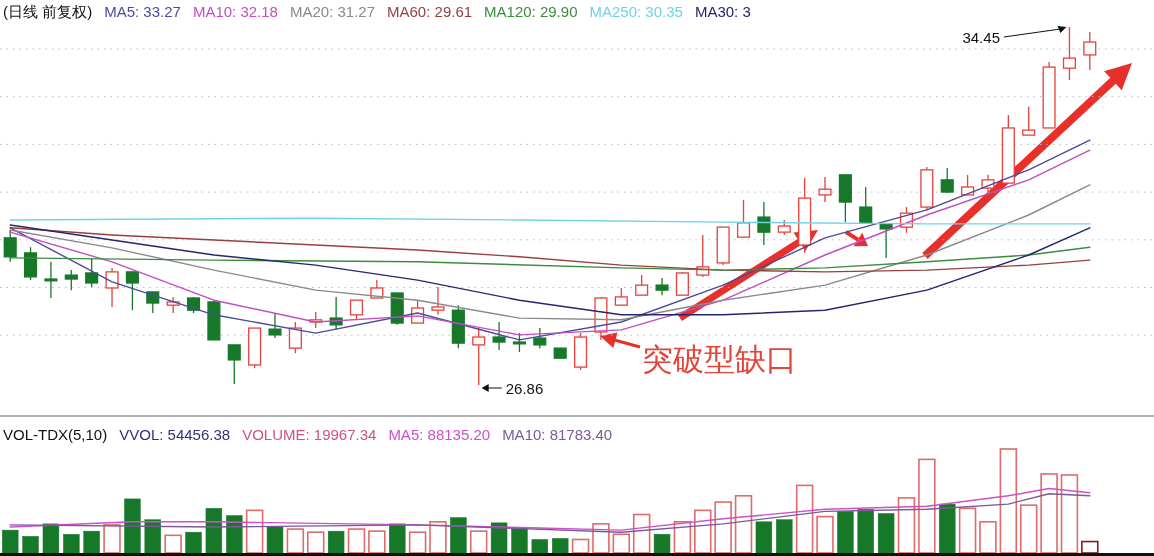 The width and height of the screenshot is (1154, 556). What do you see at coordinates (142, 11) in the screenshot?
I see `text: MA5: 33.27` at bounding box center [142, 11].